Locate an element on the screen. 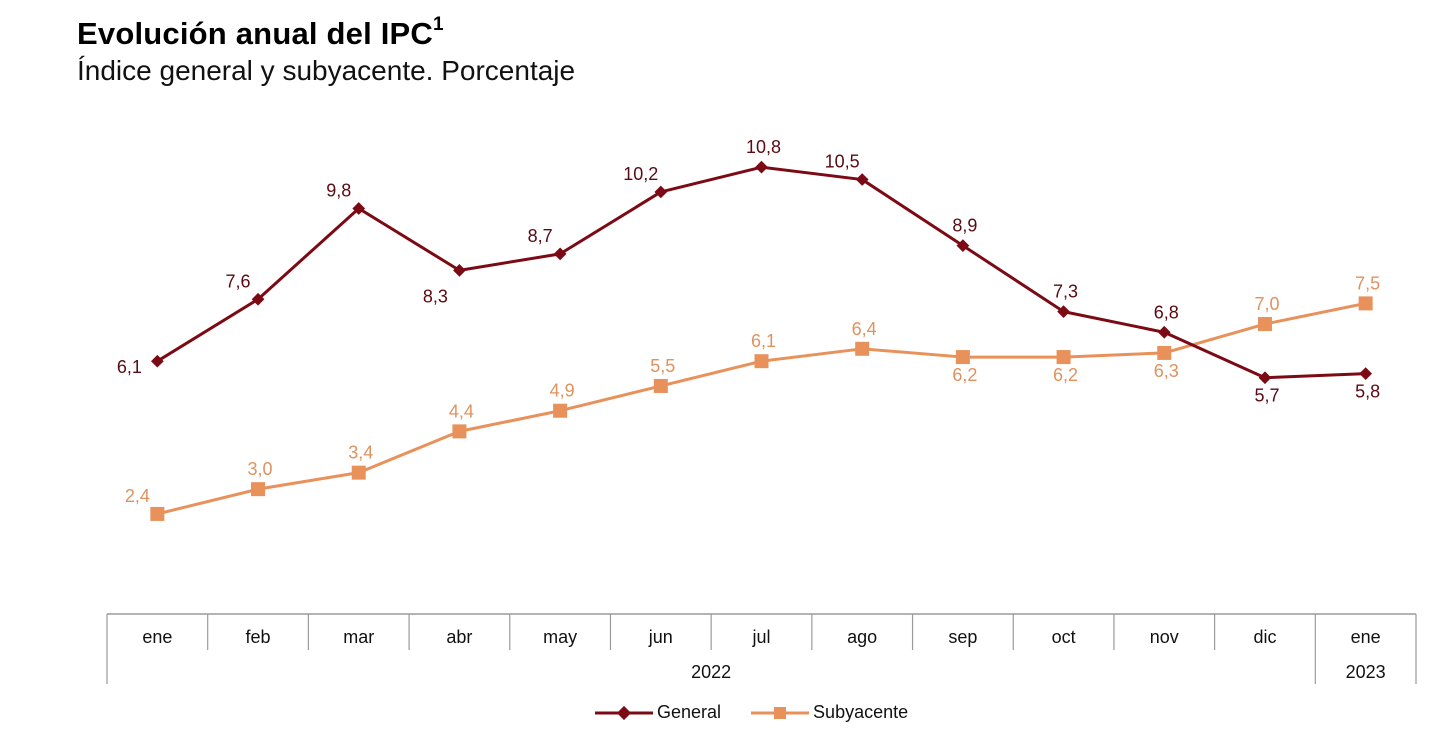 The height and width of the screenshot is (729, 1429). data-label-general: 8,9 is located at coordinates (964, 226).